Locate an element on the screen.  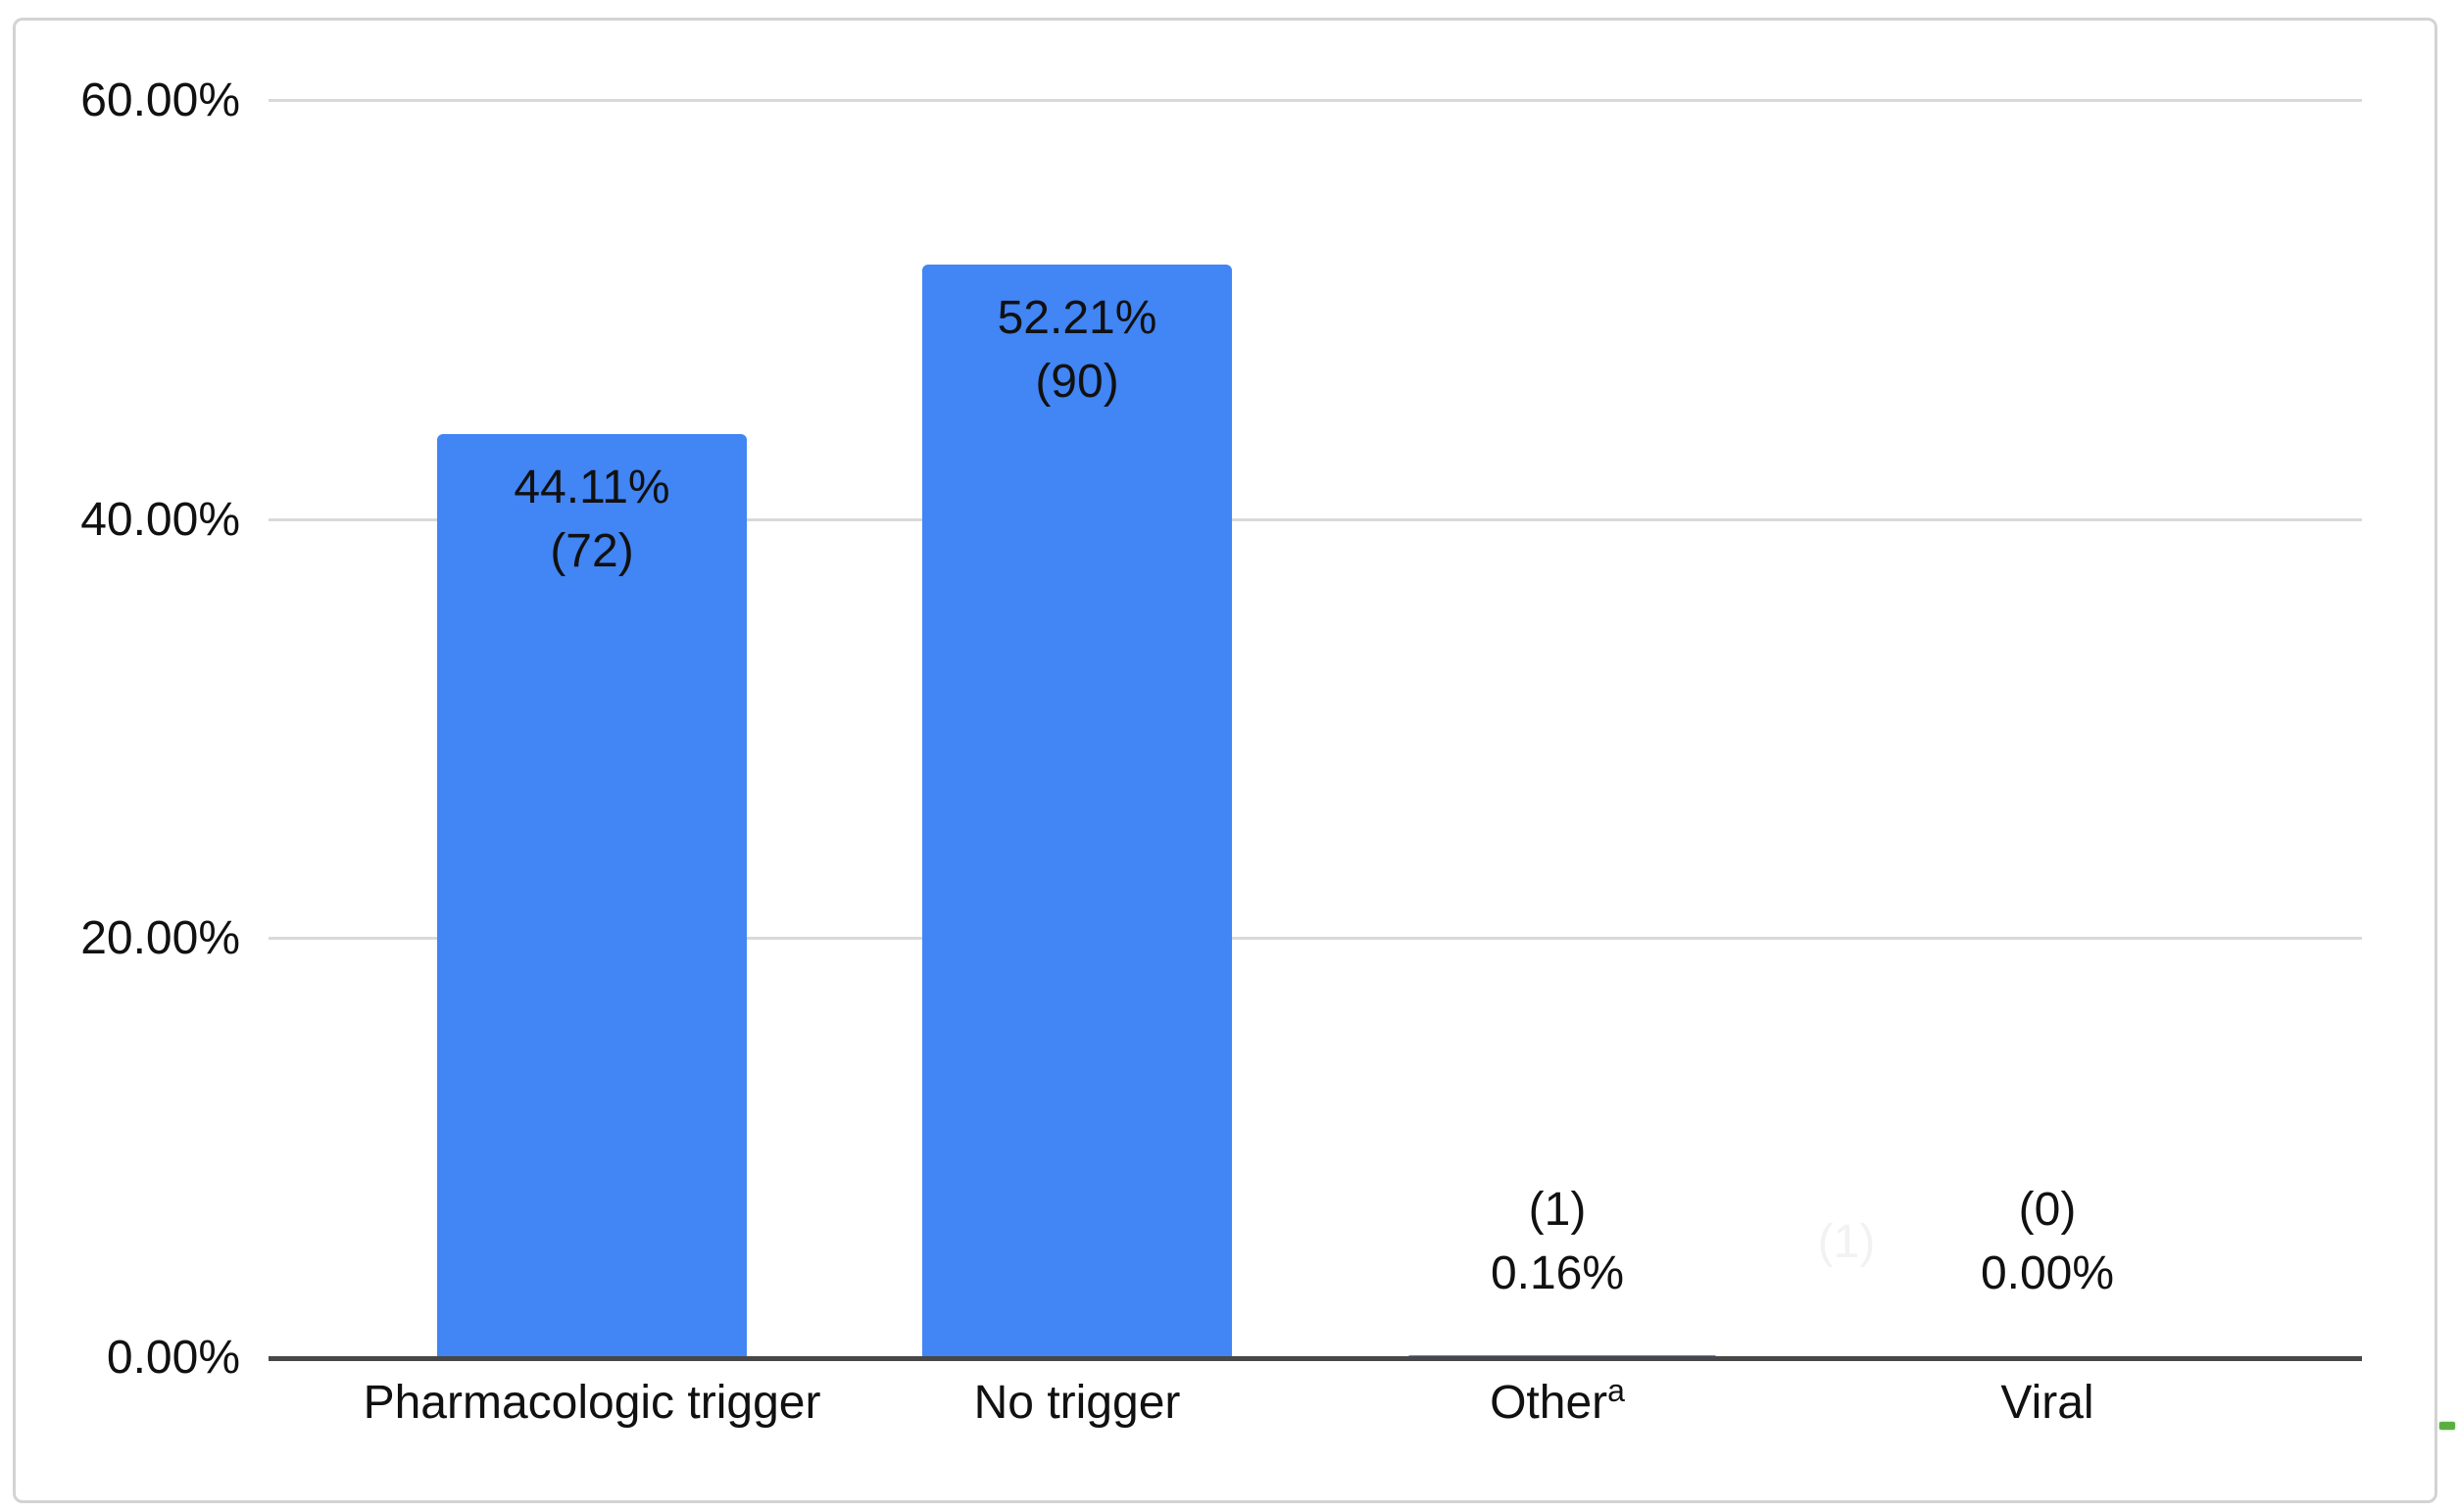
count-label: (72) is located at coordinates (592, 551).